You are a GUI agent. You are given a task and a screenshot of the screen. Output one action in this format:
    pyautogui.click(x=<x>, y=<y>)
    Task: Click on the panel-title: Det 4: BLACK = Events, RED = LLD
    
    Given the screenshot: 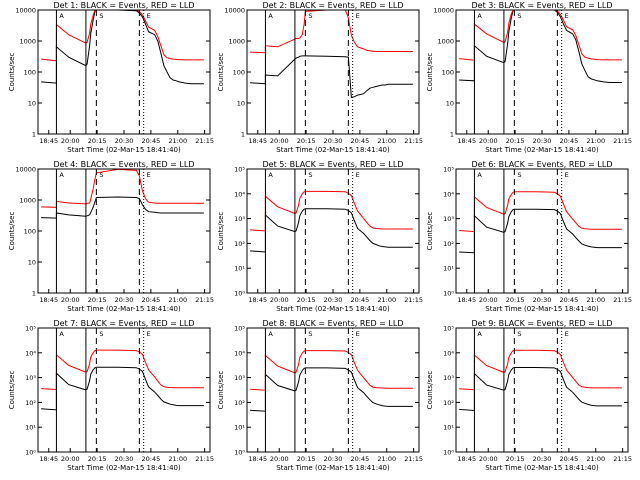 What is the action you would take?
    pyautogui.click(x=124, y=164)
    